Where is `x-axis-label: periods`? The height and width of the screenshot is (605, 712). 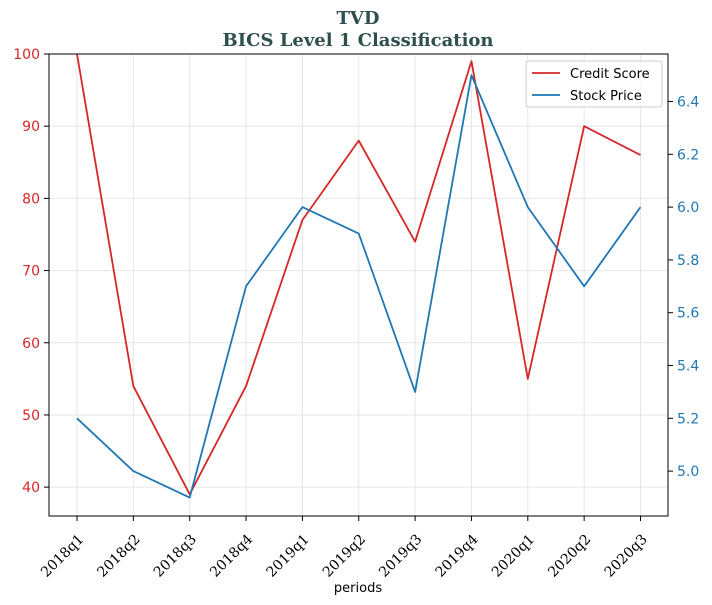 x-axis-label: periods is located at coordinates (358, 588).